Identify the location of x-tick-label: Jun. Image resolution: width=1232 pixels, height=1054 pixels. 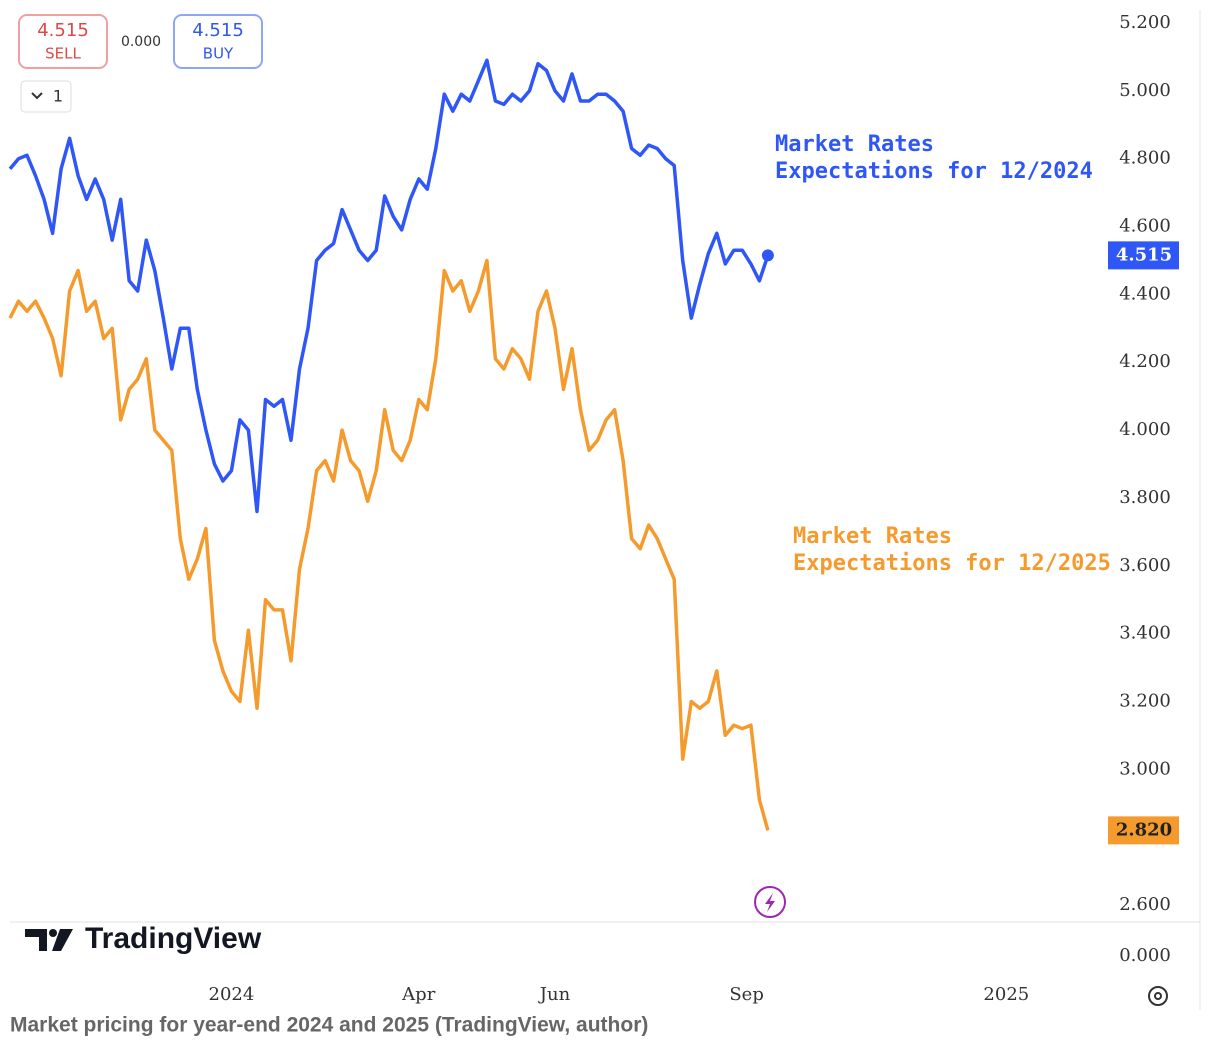
(554, 994).